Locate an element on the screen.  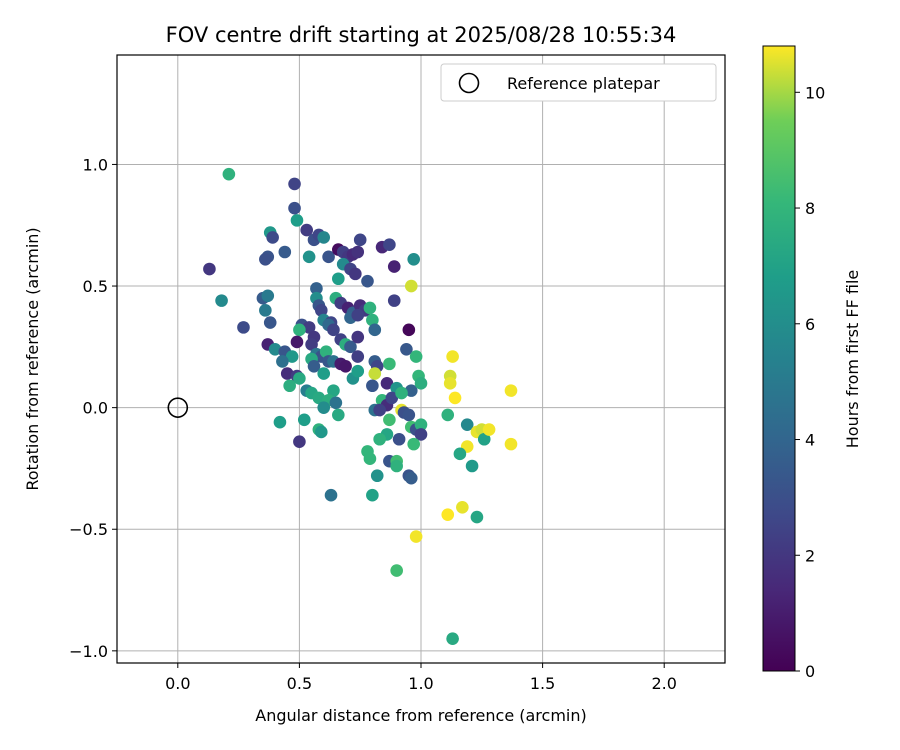
x-tick-label: 0.0 is located at coordinates (177, 683).